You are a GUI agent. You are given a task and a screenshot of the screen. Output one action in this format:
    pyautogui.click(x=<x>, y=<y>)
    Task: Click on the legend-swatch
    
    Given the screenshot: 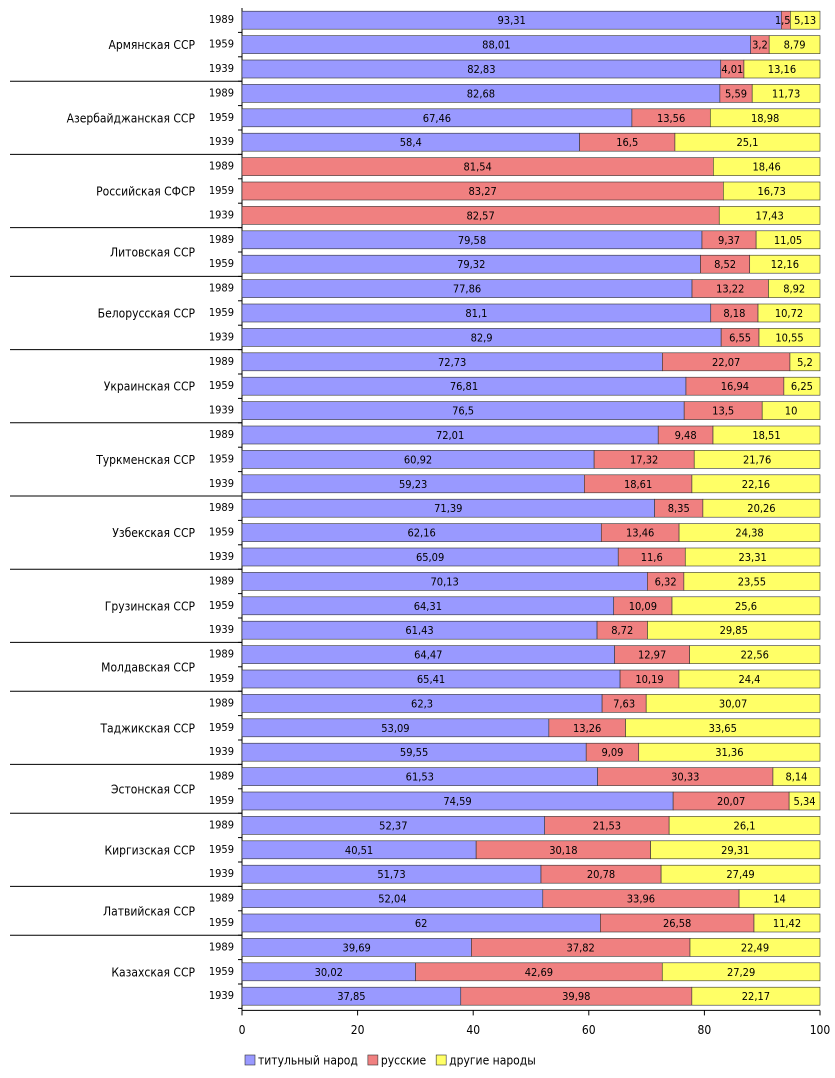 What is the action you would take?
    pyautogui.click(x=250, y=1060)
    